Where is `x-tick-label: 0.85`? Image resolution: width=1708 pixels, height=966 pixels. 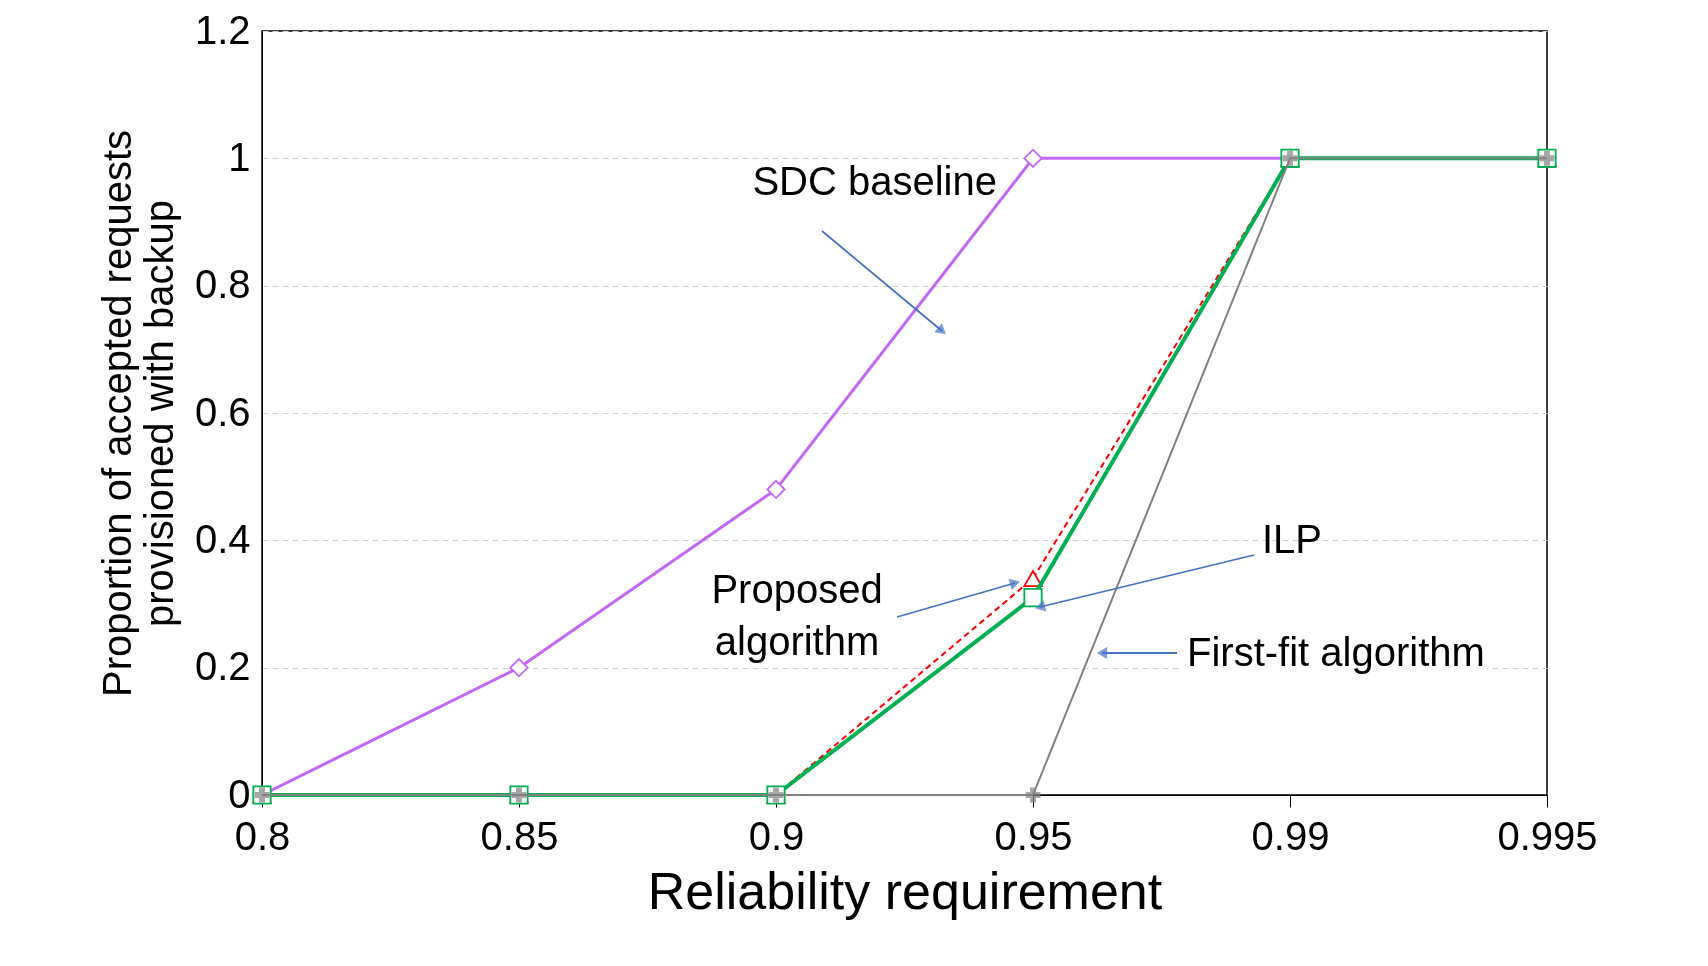
x-tick-label: 0.85 is located at coordinates (519, 835).